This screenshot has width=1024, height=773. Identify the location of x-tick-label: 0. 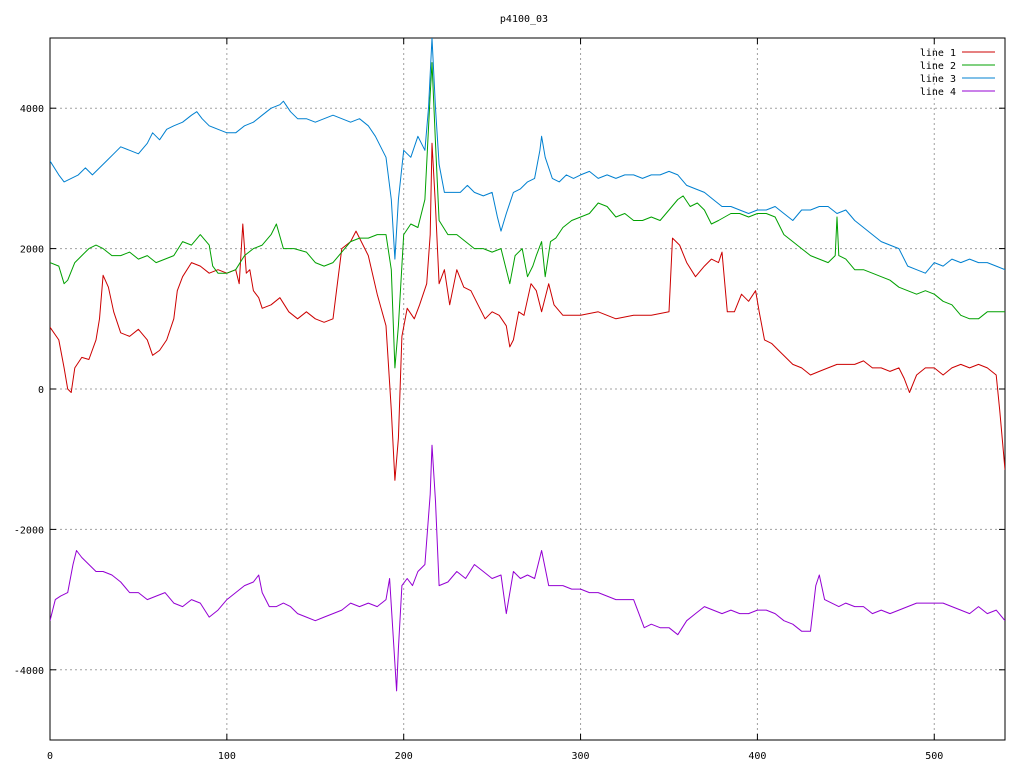
(50, 756).